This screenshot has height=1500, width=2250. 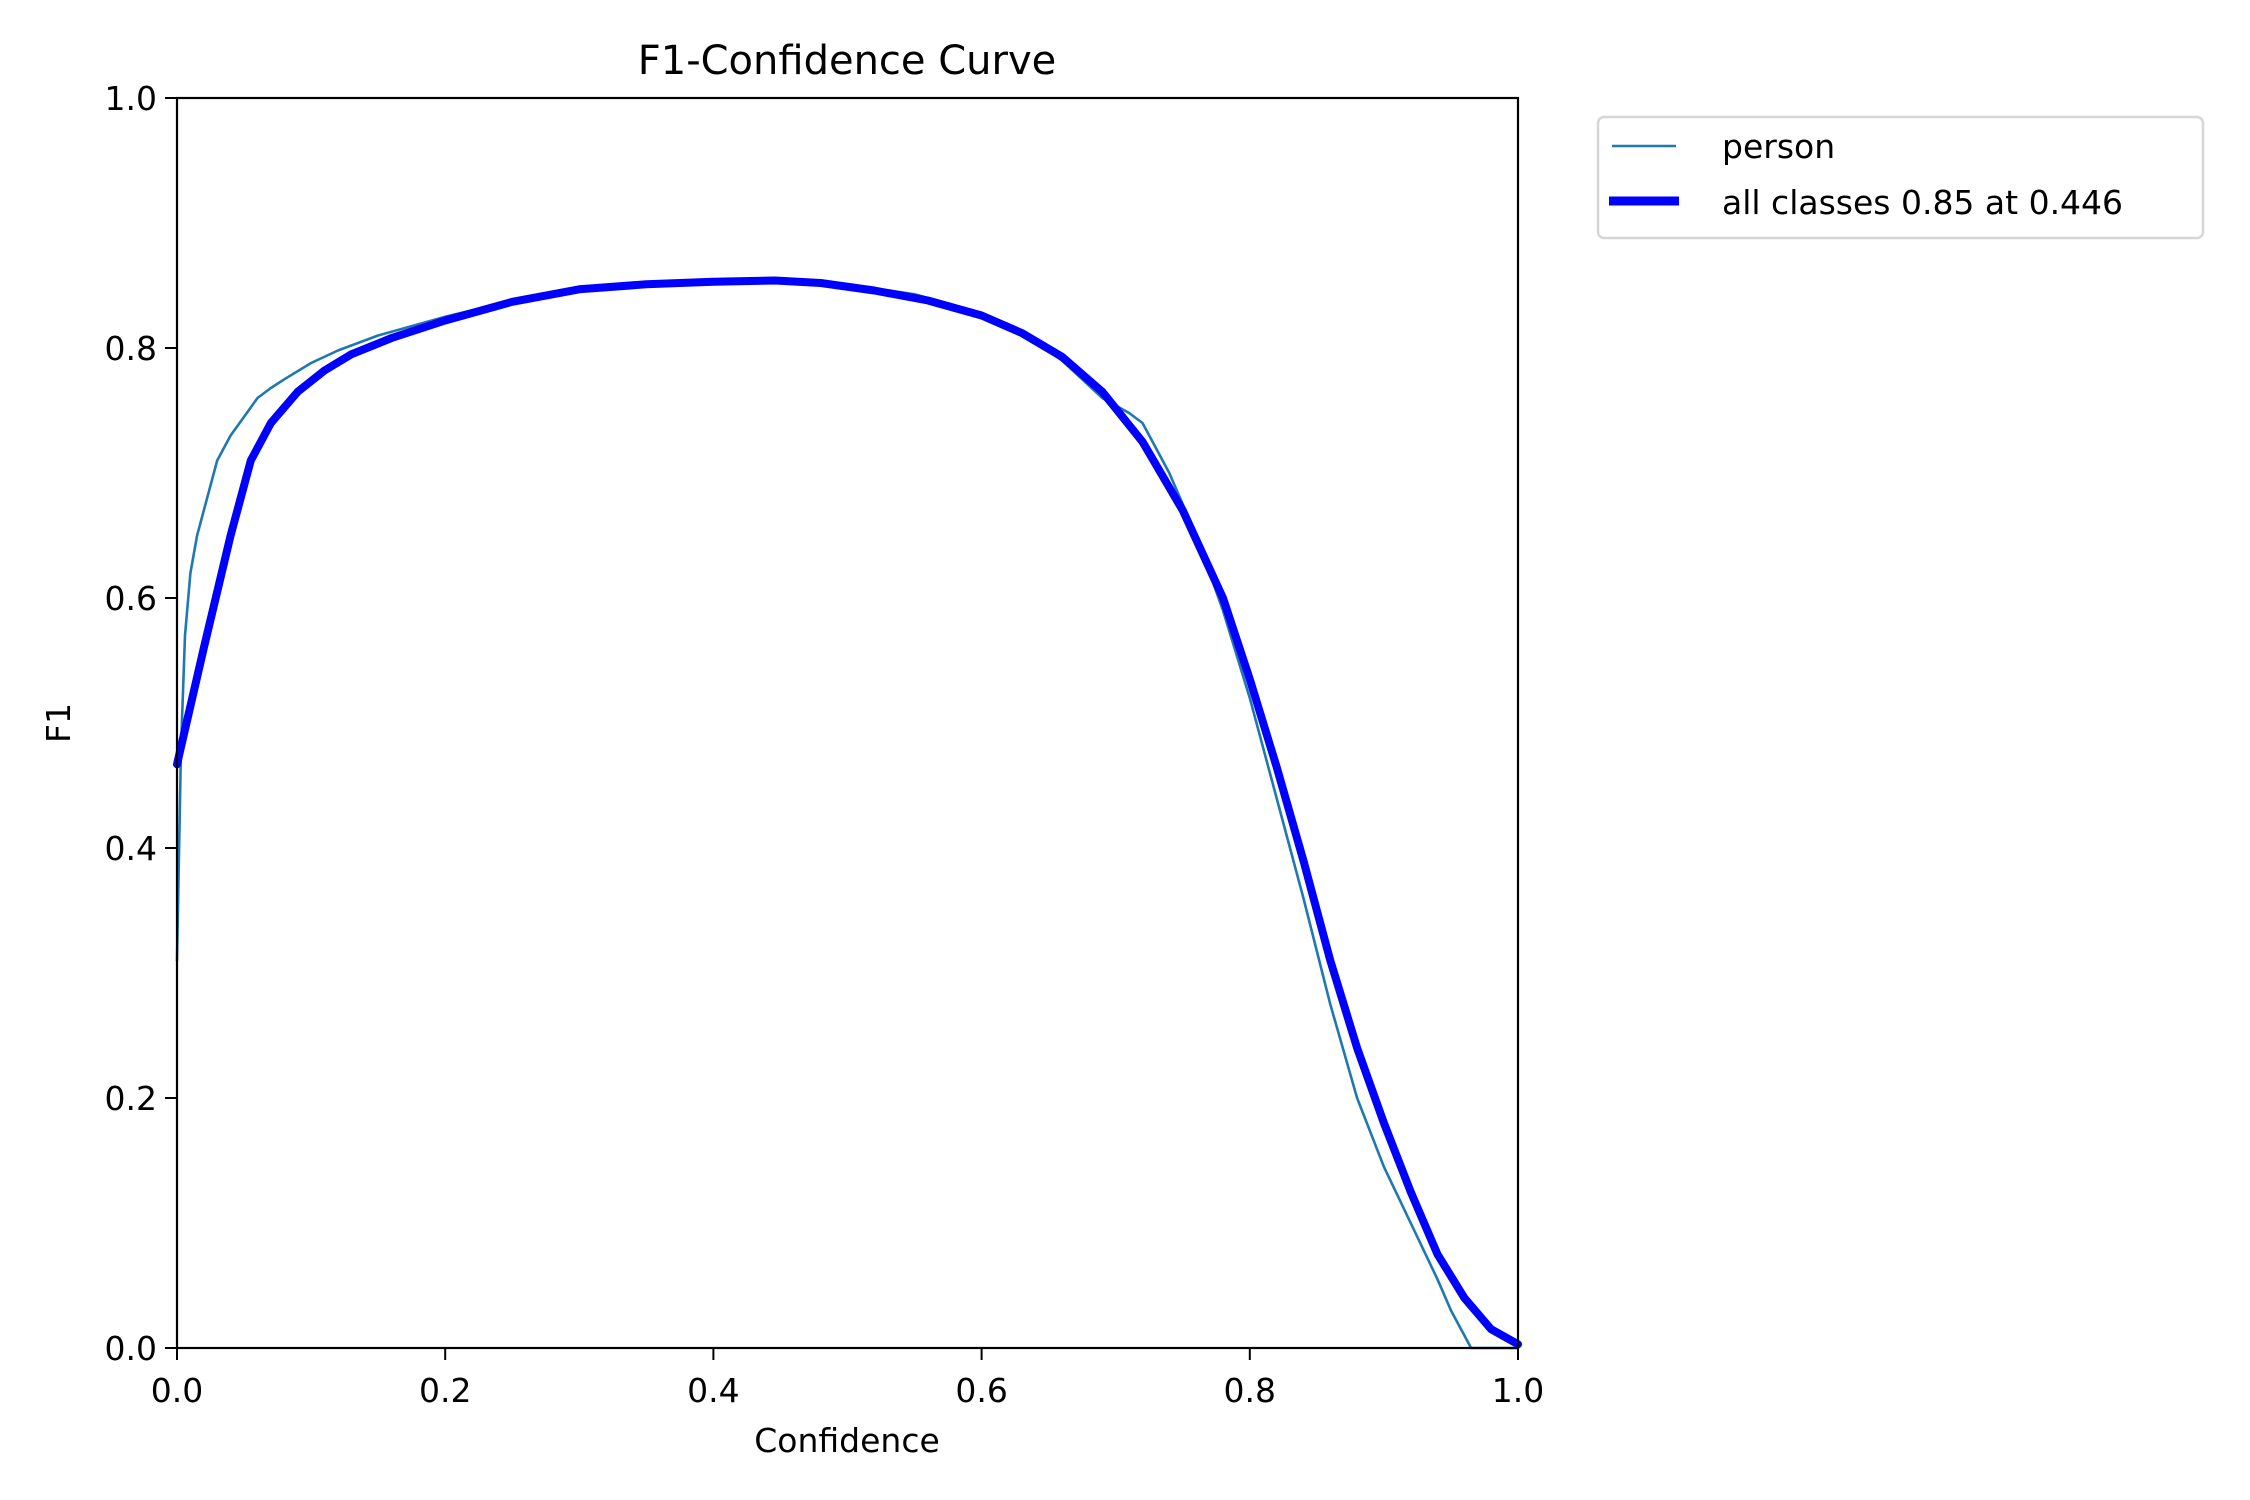 I want to click on y-tick-label: 0.2, so click(x=131, y=1098).